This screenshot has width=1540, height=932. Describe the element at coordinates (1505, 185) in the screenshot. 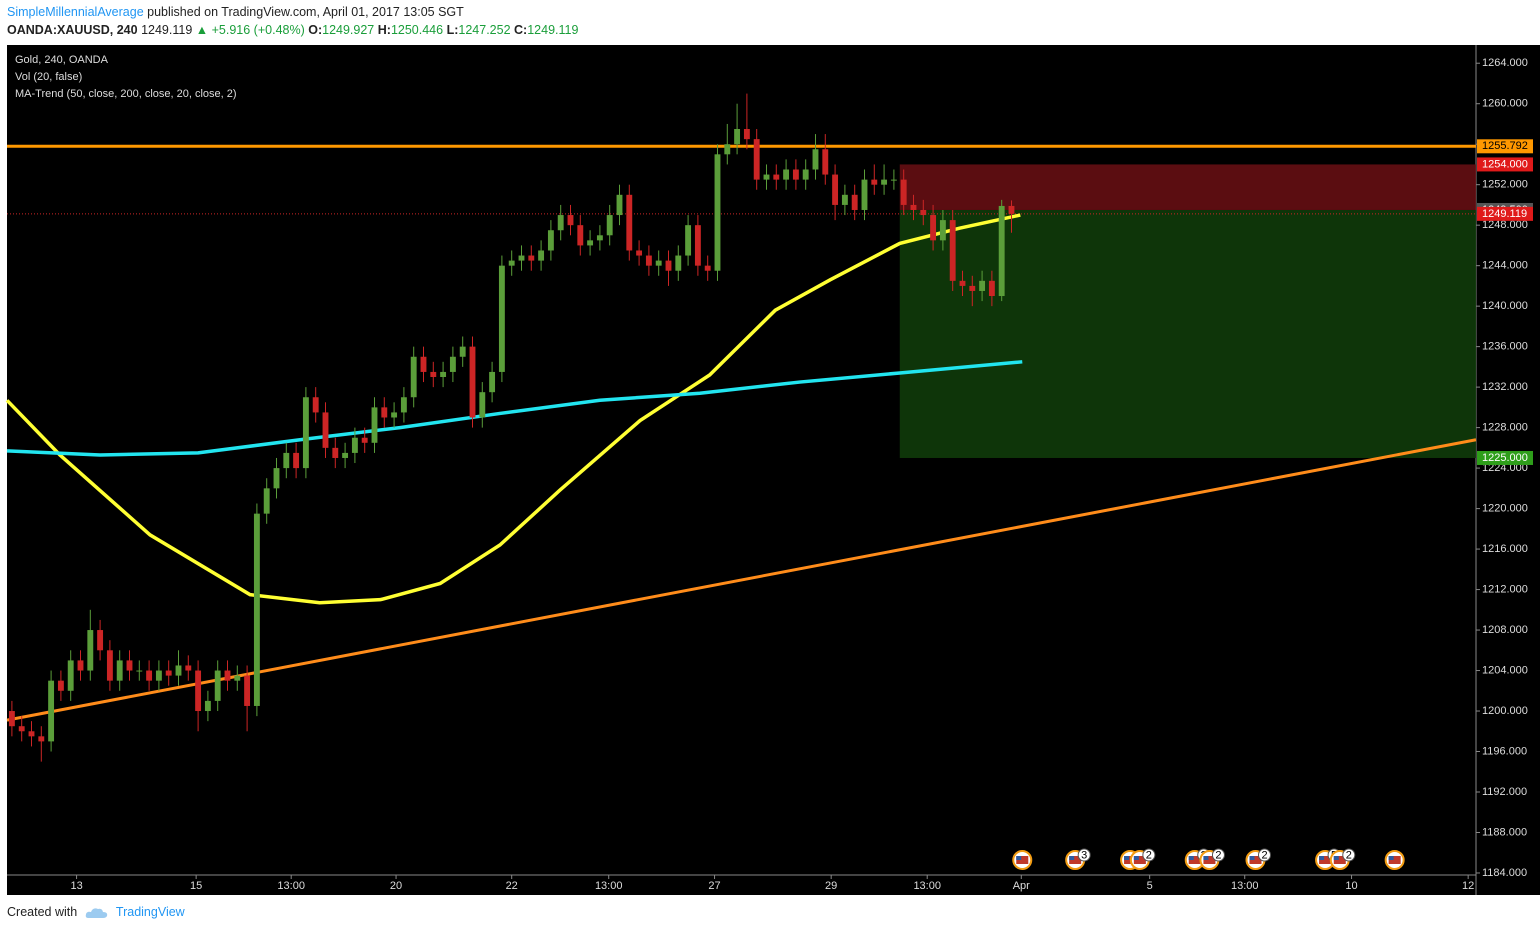

I see `y-tick-label: 1252.000` at that location.